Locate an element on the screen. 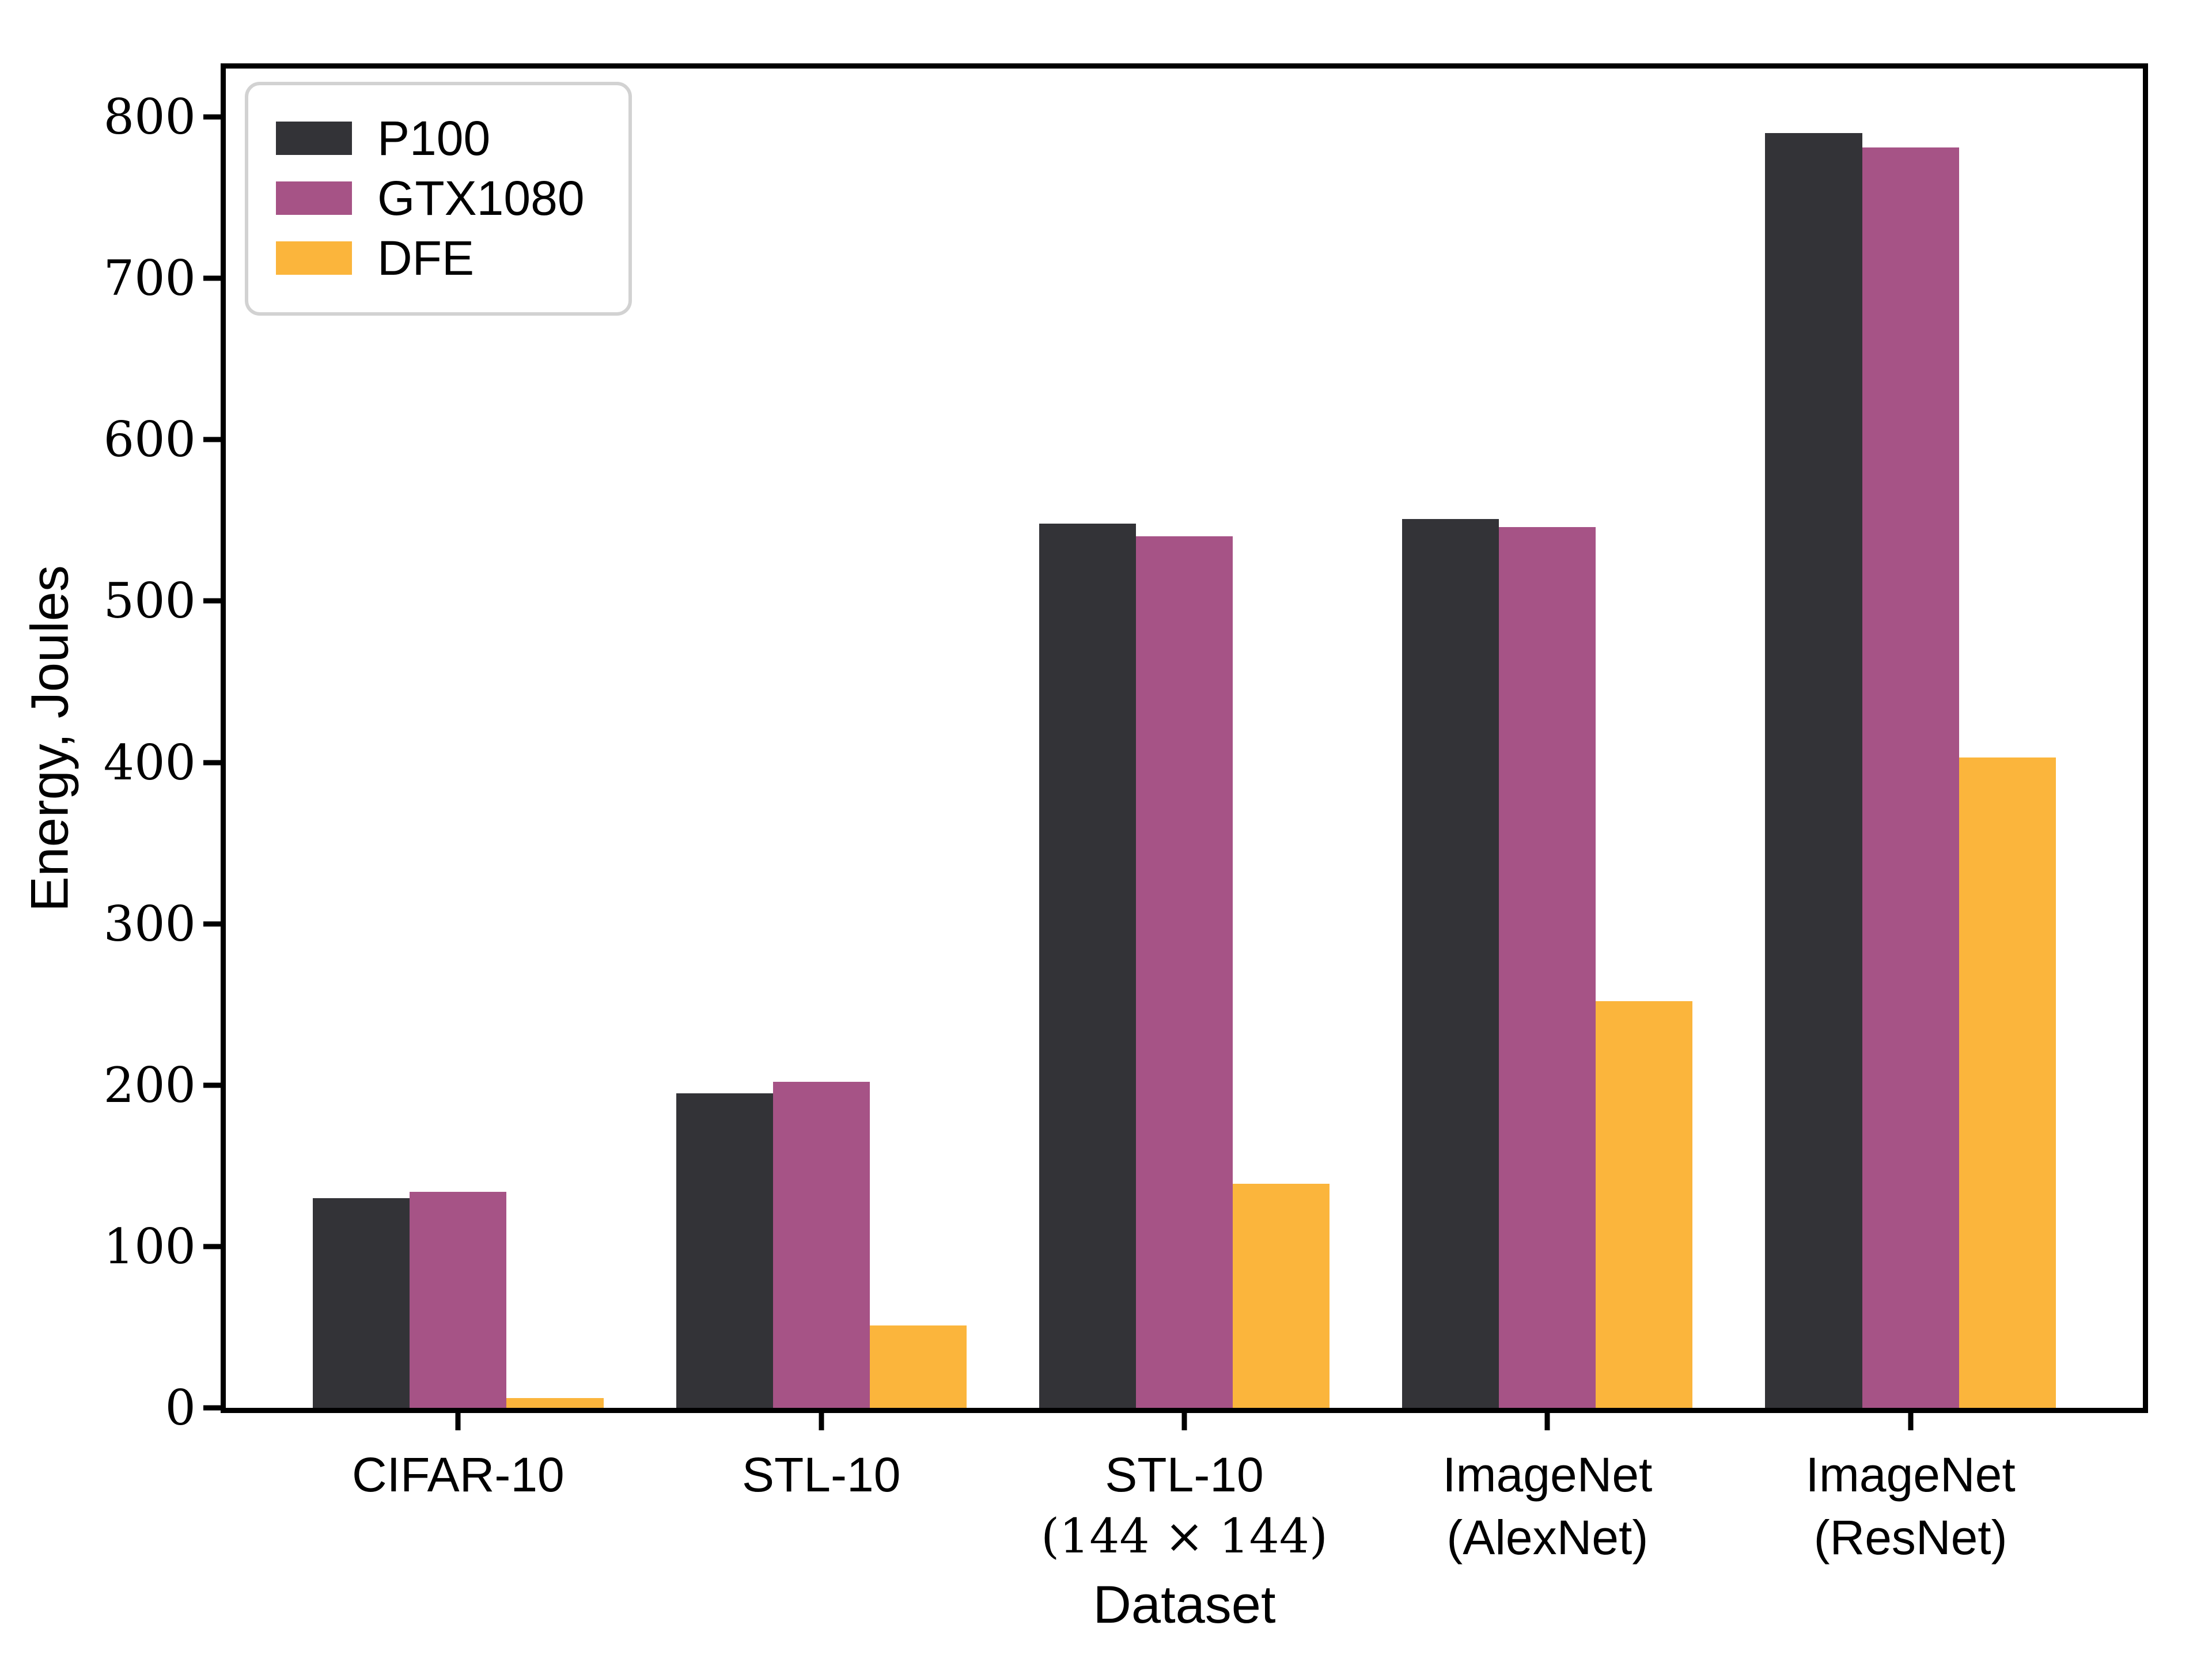 This screenshot has height=1659, width=2212. legend-entry-p100: P100 is located at coordinates (438, 138).